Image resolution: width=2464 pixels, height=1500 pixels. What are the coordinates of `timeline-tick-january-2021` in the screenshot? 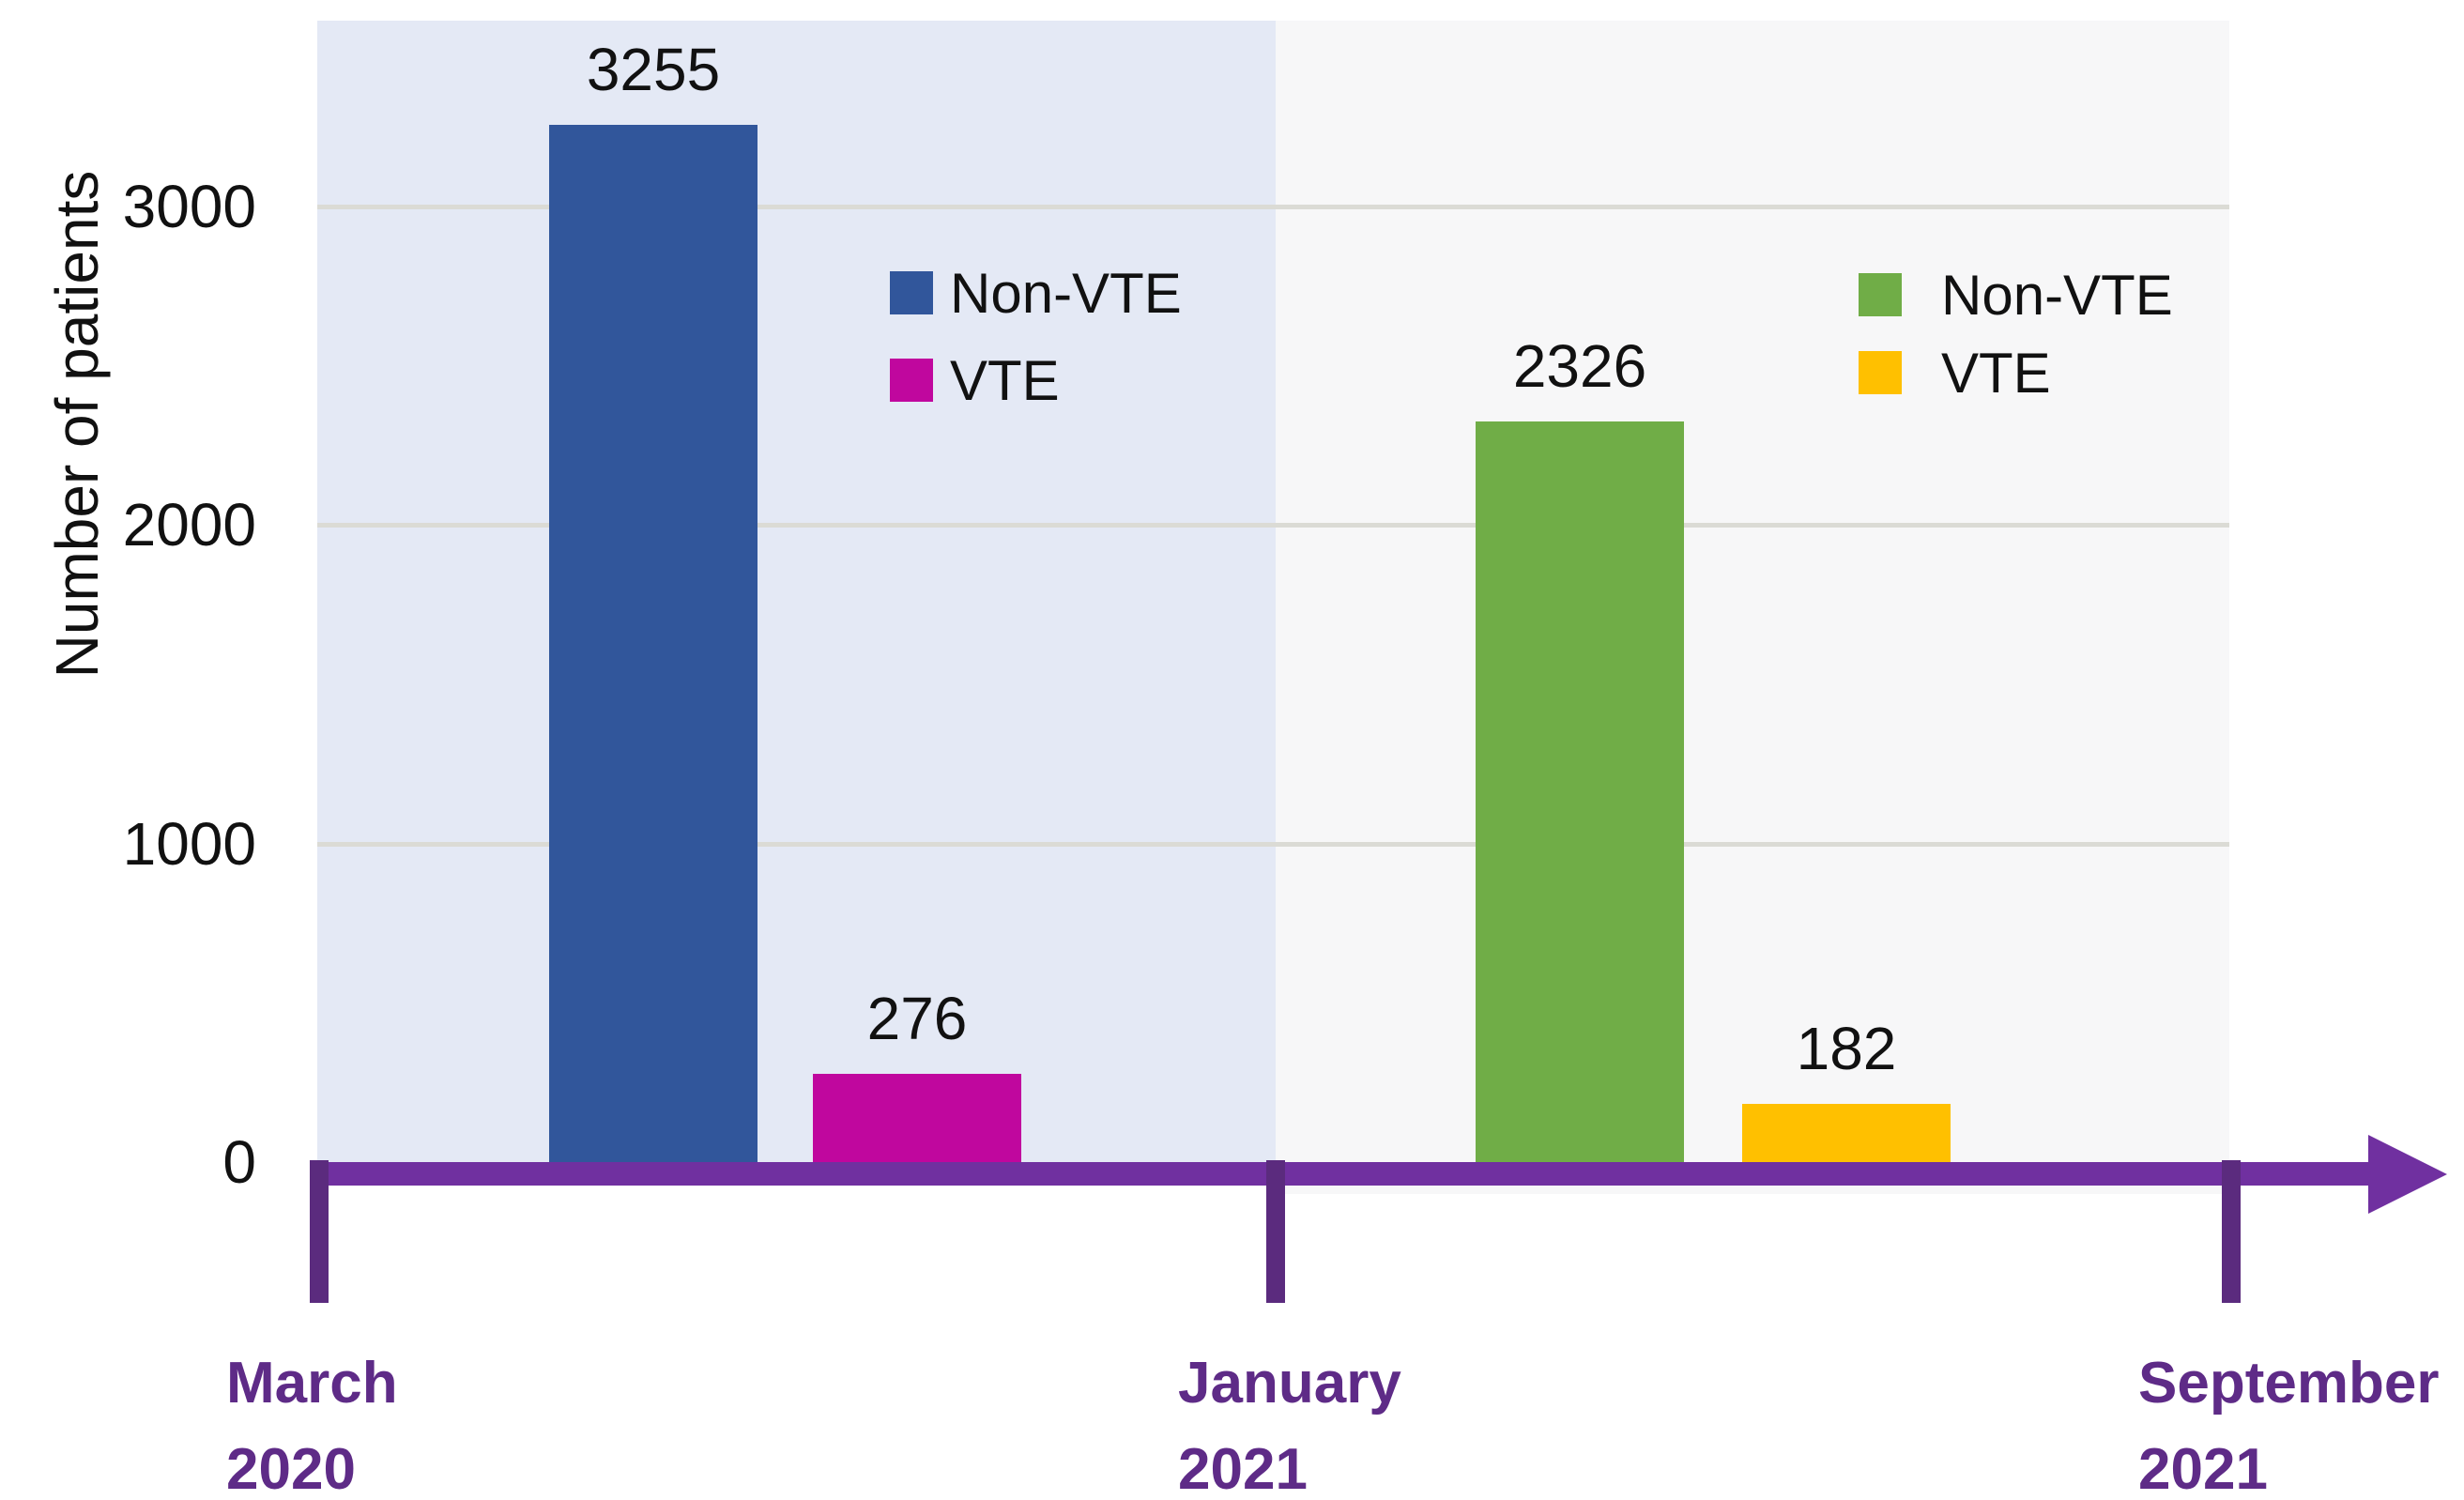 It's located at (1276, 1231).